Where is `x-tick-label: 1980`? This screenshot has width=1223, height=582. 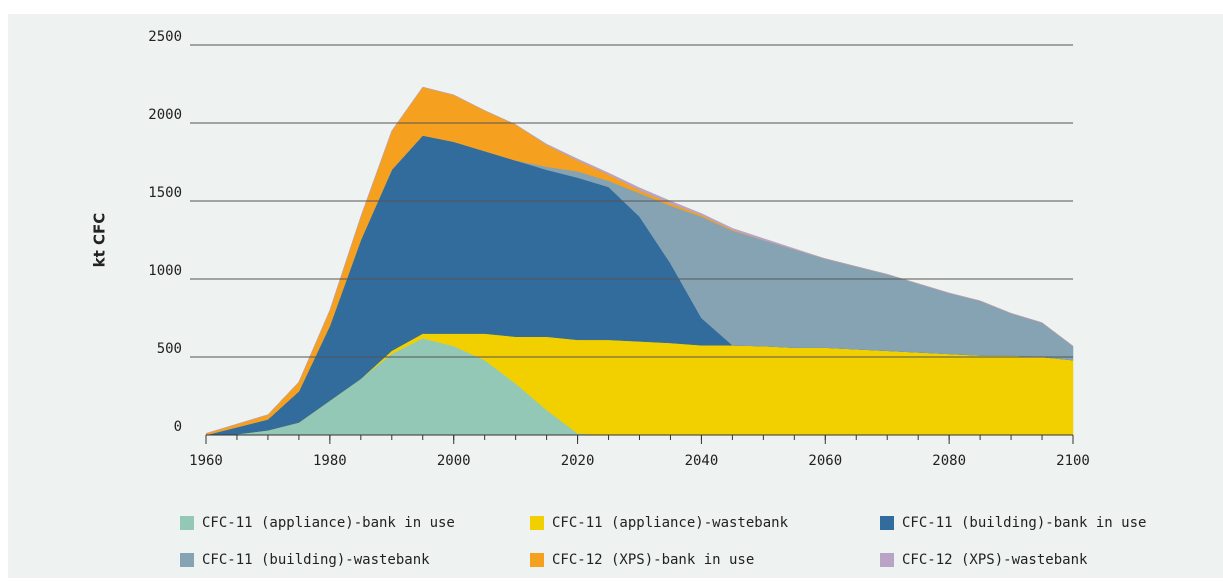
x-tick-label: 1980 is located at coordinates (330, 461).